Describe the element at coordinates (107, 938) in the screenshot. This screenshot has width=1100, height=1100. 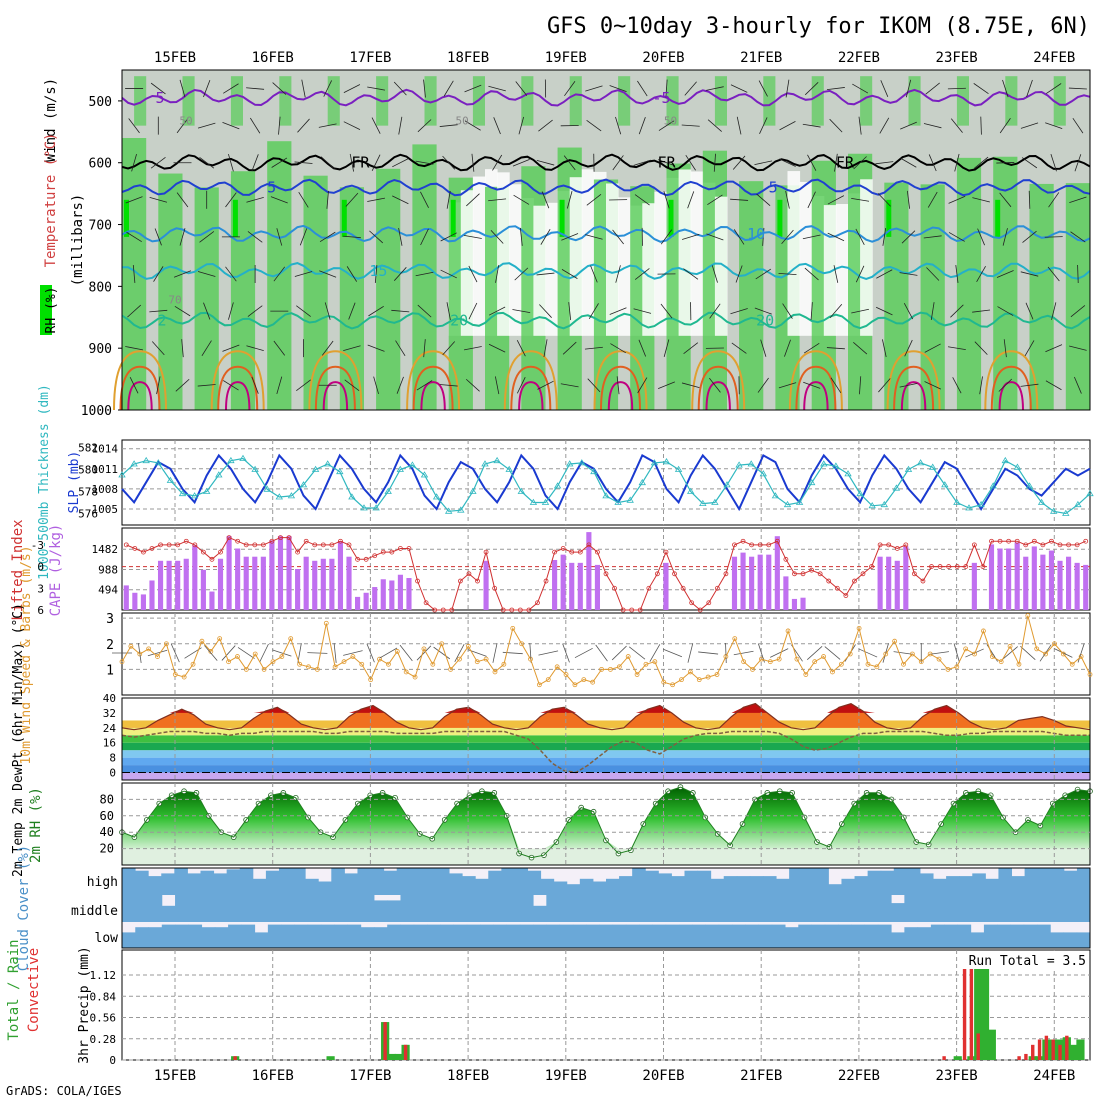
I see `cloud-level-label: low` at that location.